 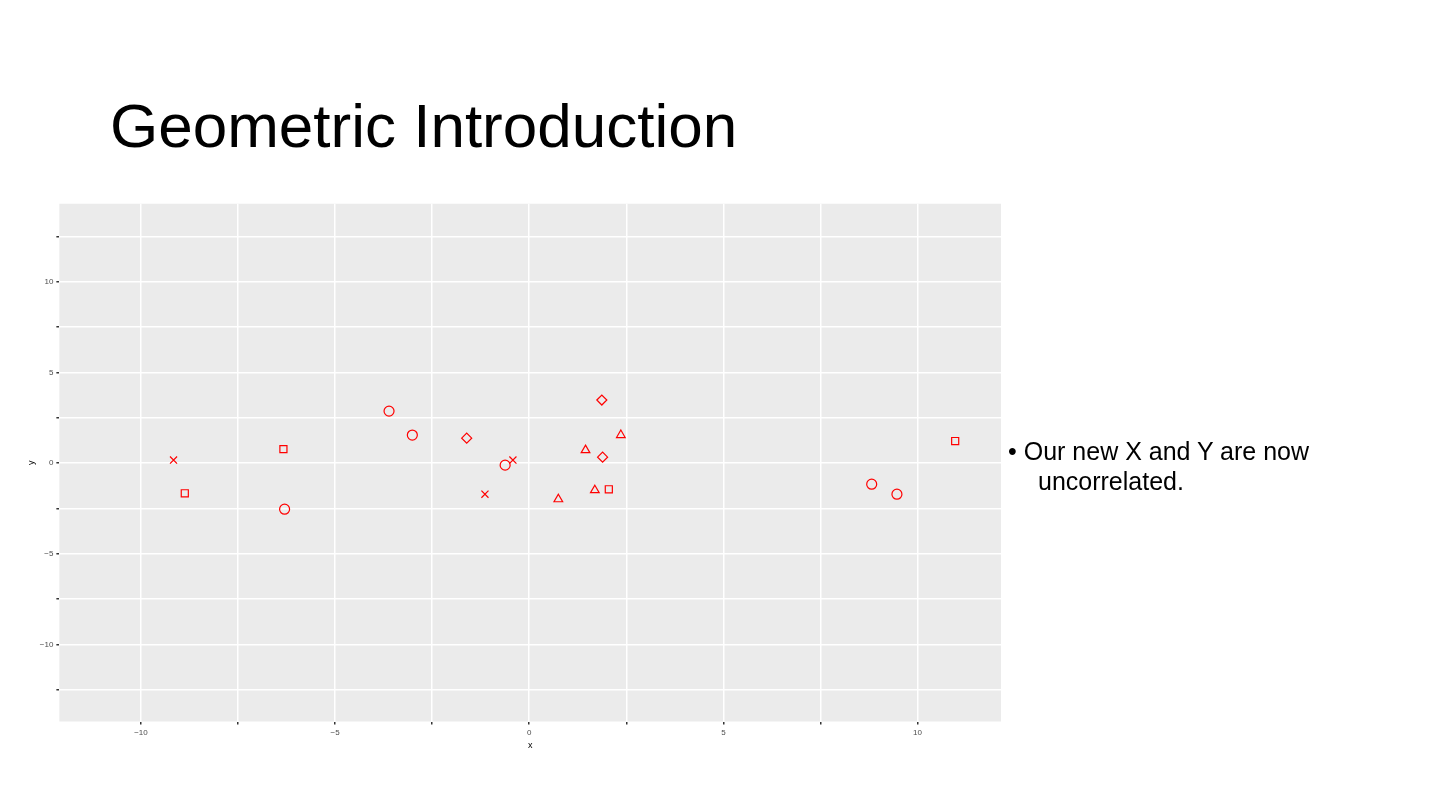 I want to click on y-tick-label: −5, so click(x=49, y=554).